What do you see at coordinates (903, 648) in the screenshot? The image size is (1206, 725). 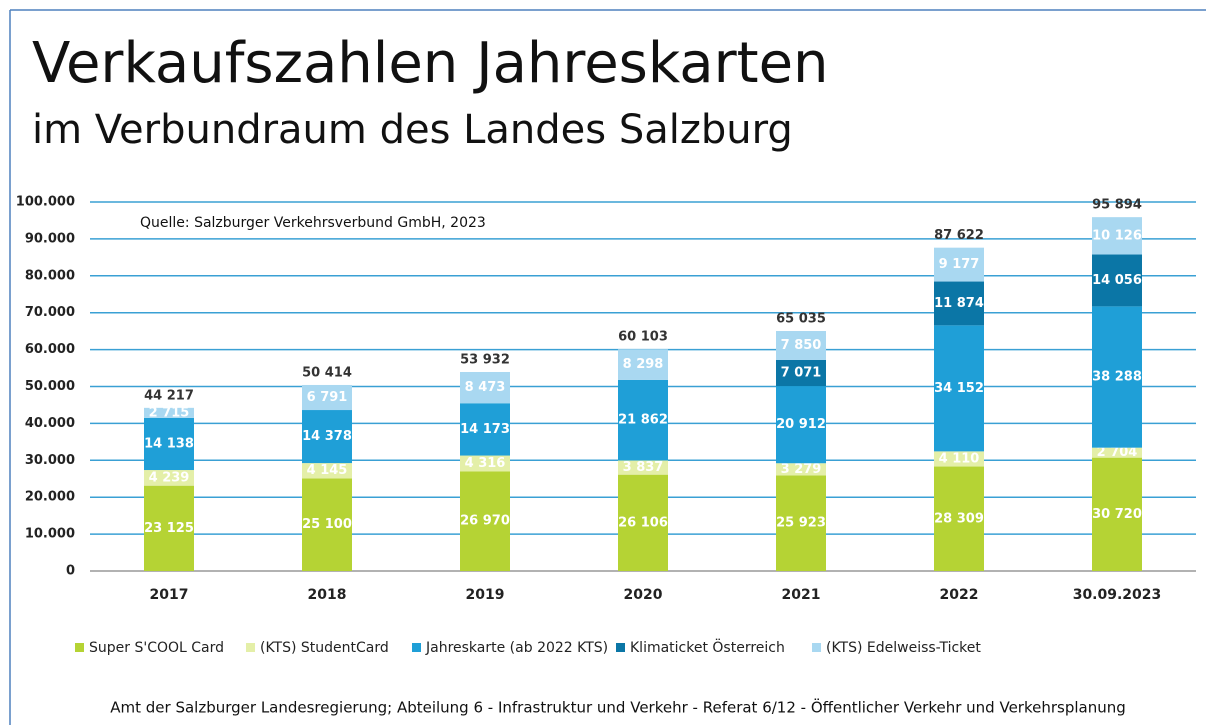 I see `legend-label: (KTS) Edelweiss-Ticket` at bounding box center [903, 648].